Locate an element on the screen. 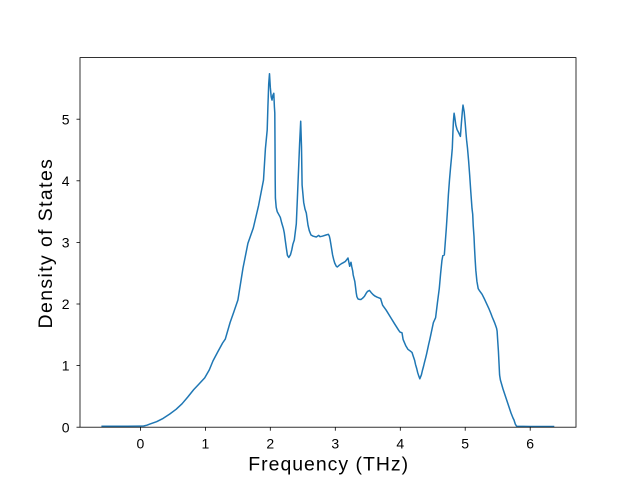 Image resolution: width=640 pixels, height=480 pixels. svg-text: 6 is located at coordinates (530, 444).